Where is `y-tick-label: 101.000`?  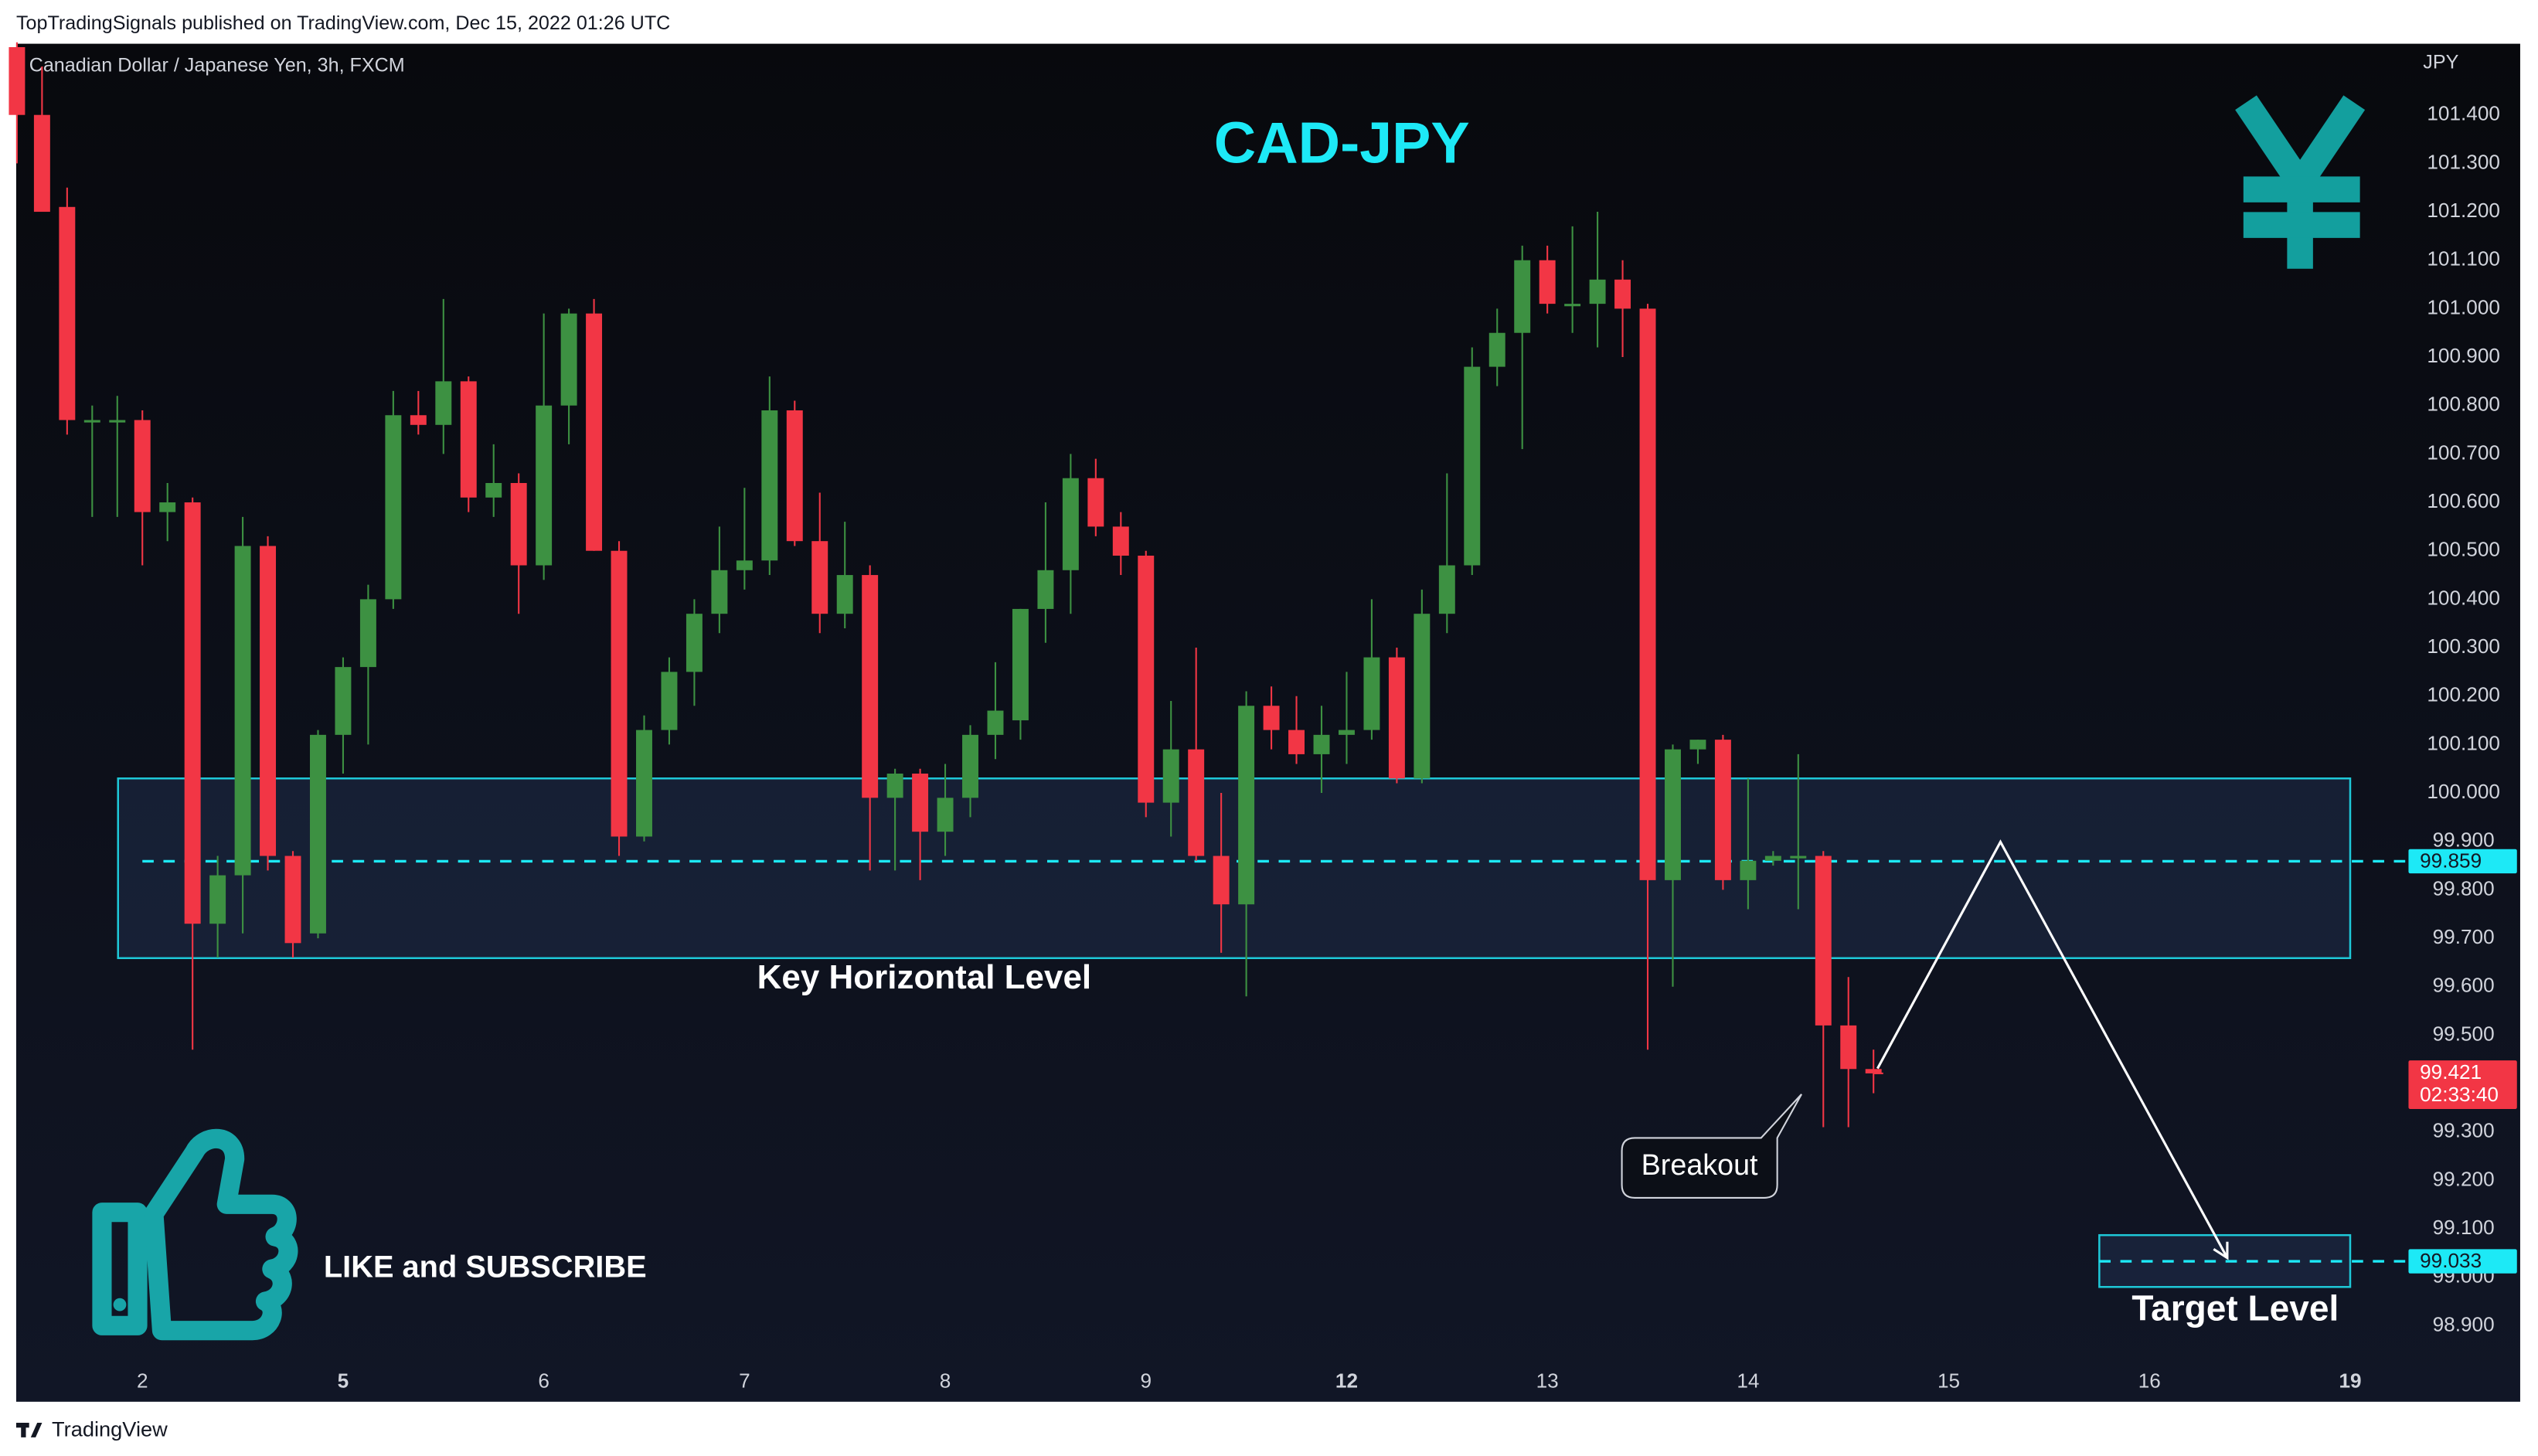
y-tick-label: 101.000 is located at coordinates (2463, 306).